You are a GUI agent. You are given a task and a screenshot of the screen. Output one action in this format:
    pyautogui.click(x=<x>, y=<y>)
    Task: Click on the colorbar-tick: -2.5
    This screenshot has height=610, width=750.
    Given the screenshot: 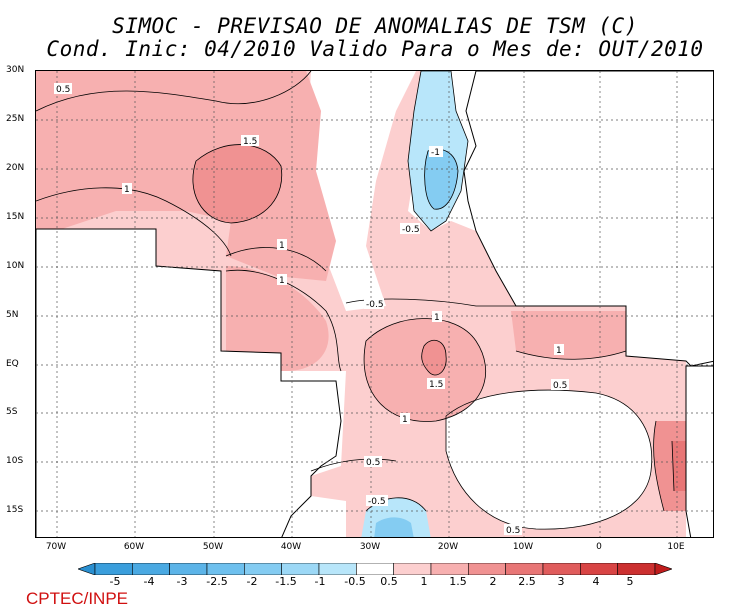 What is the action you would take?
    pyautogui.click(x=217, y=581)
    